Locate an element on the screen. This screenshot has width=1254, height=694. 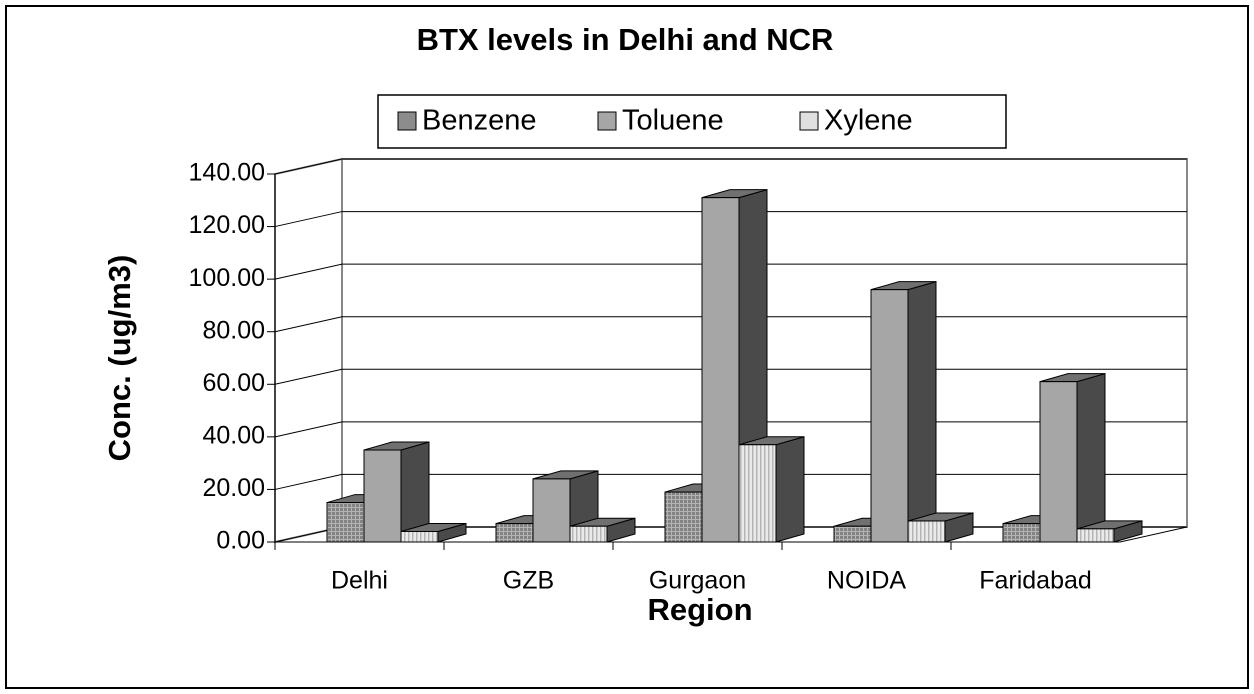
x-tick-label: NOIDA is located at coordinates (867, 581).